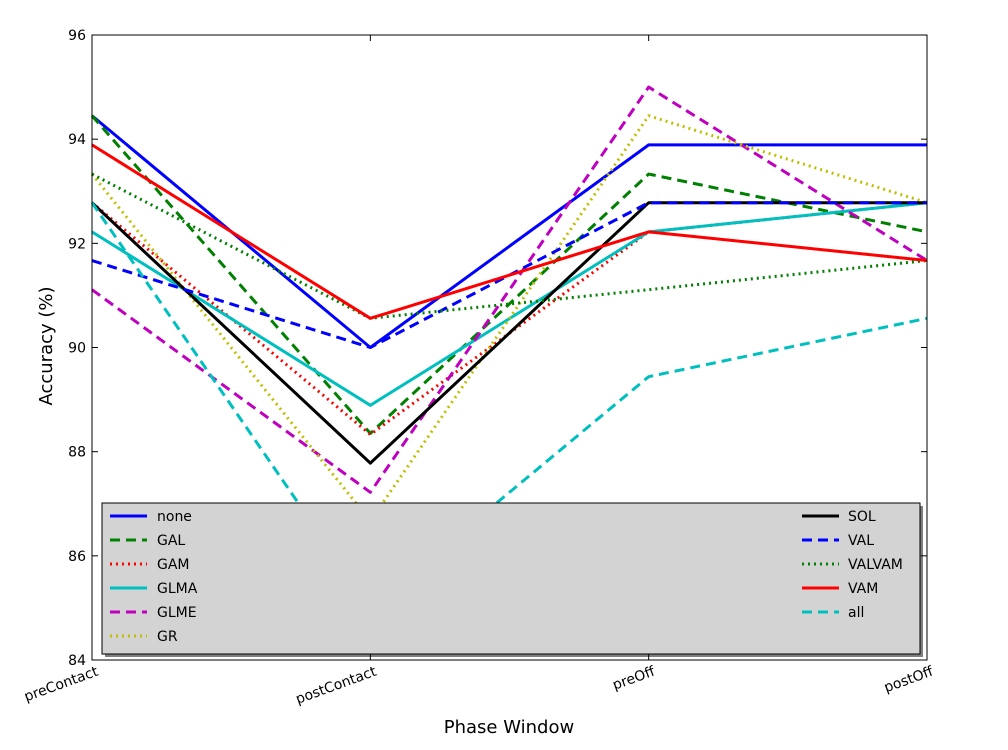 Image resolution: width=1008 pixels, height=750 pixels. Describe the element at coordinates (862, 517) in the screenshot. I see `legend-label-sol: SOL` at that location.